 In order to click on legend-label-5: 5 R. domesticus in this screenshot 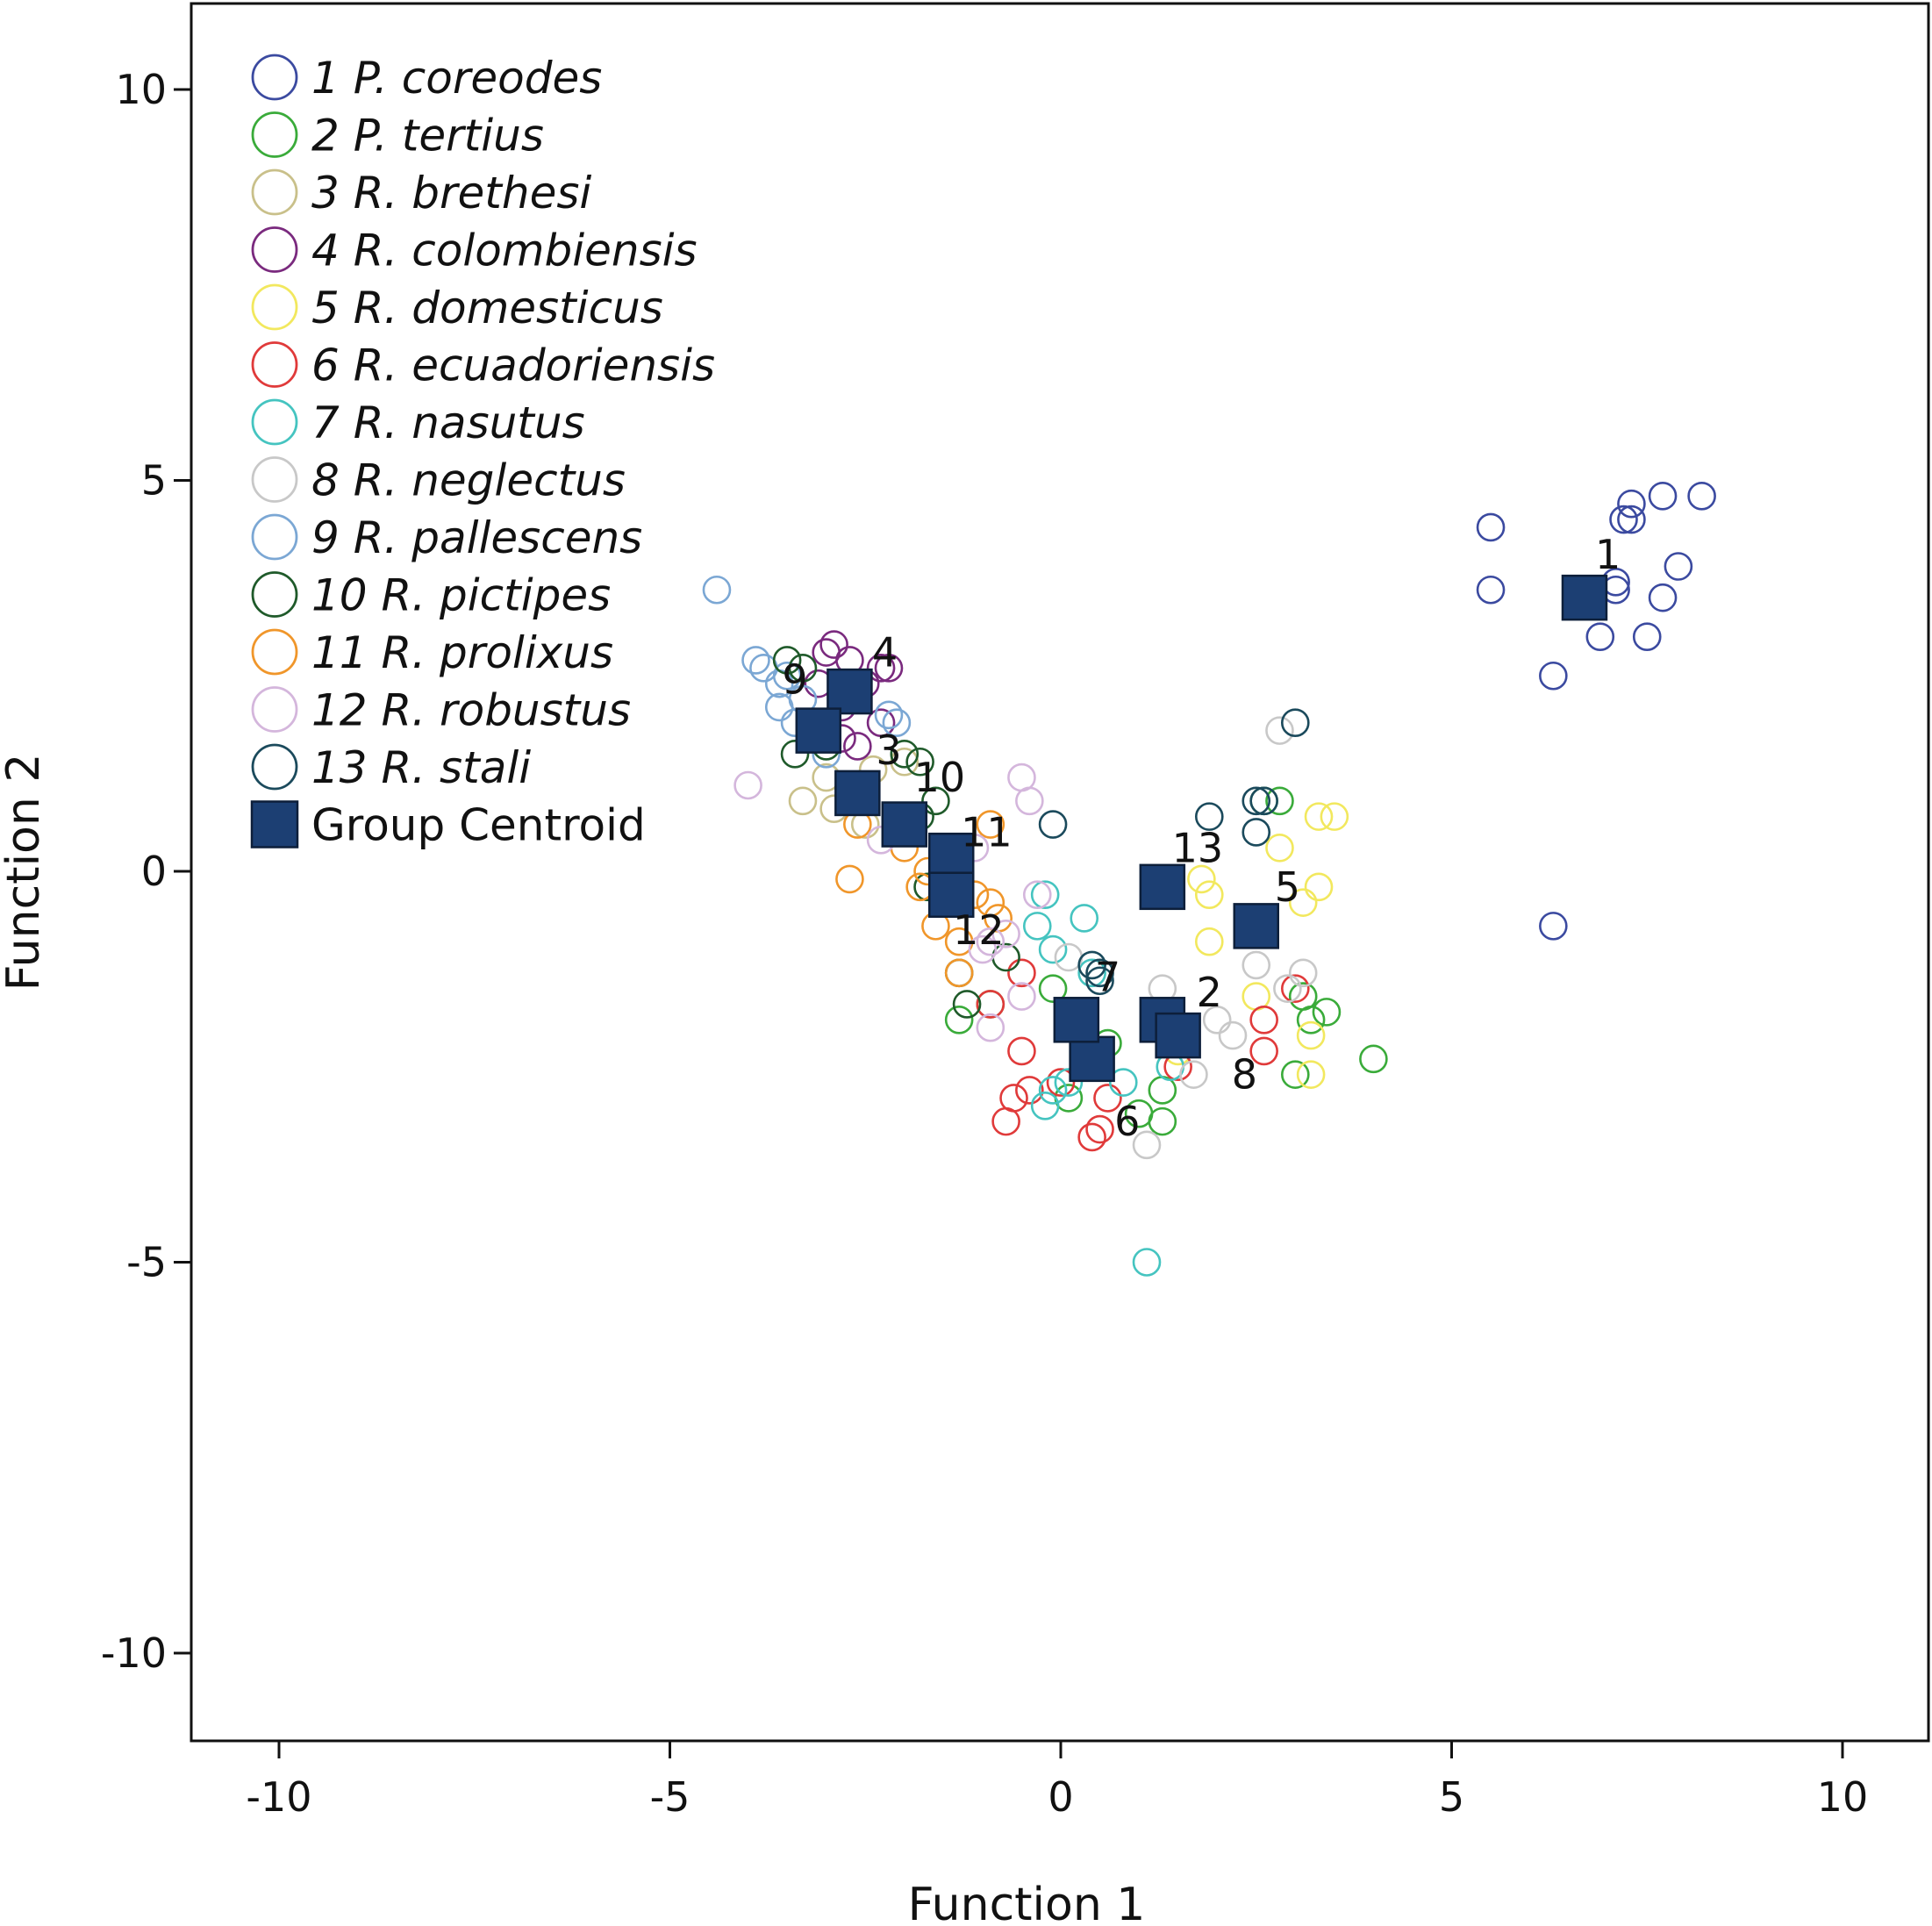, I will do `click(487, 308)`.